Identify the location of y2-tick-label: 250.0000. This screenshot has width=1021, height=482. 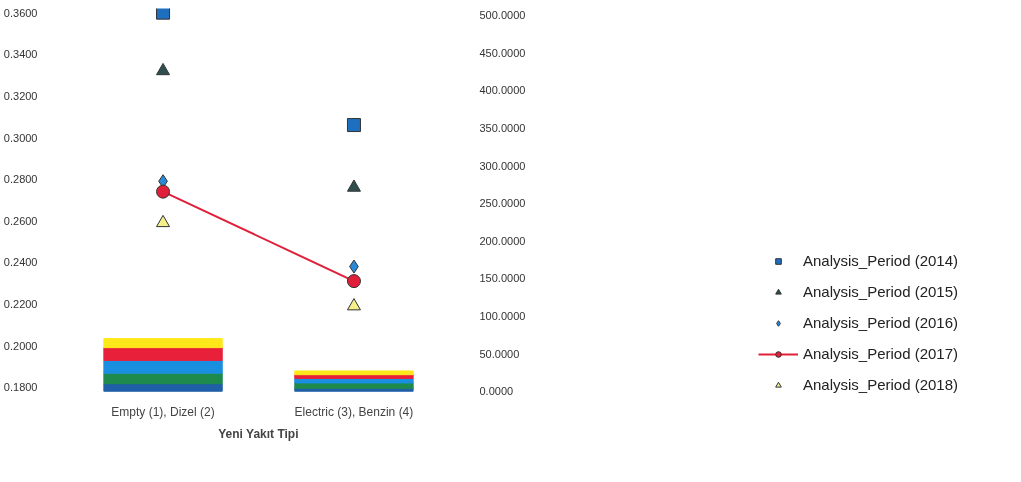
(502, 203).